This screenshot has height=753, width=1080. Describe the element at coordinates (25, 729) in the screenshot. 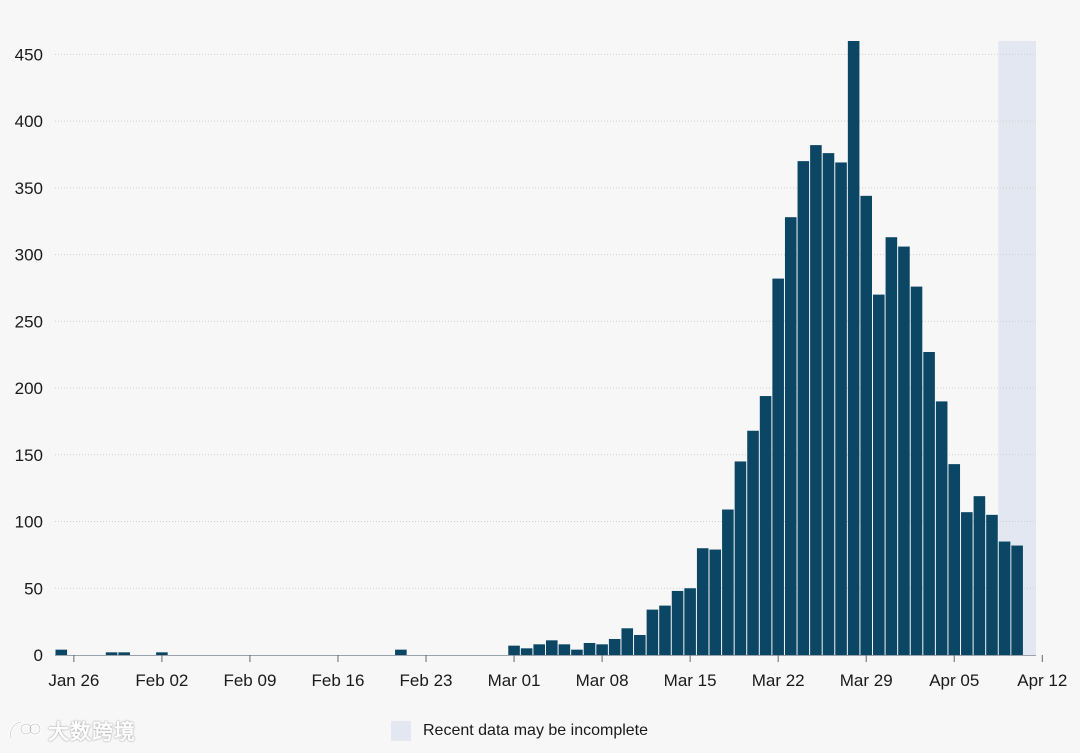

I see `watermark-logo-icon` at that location.